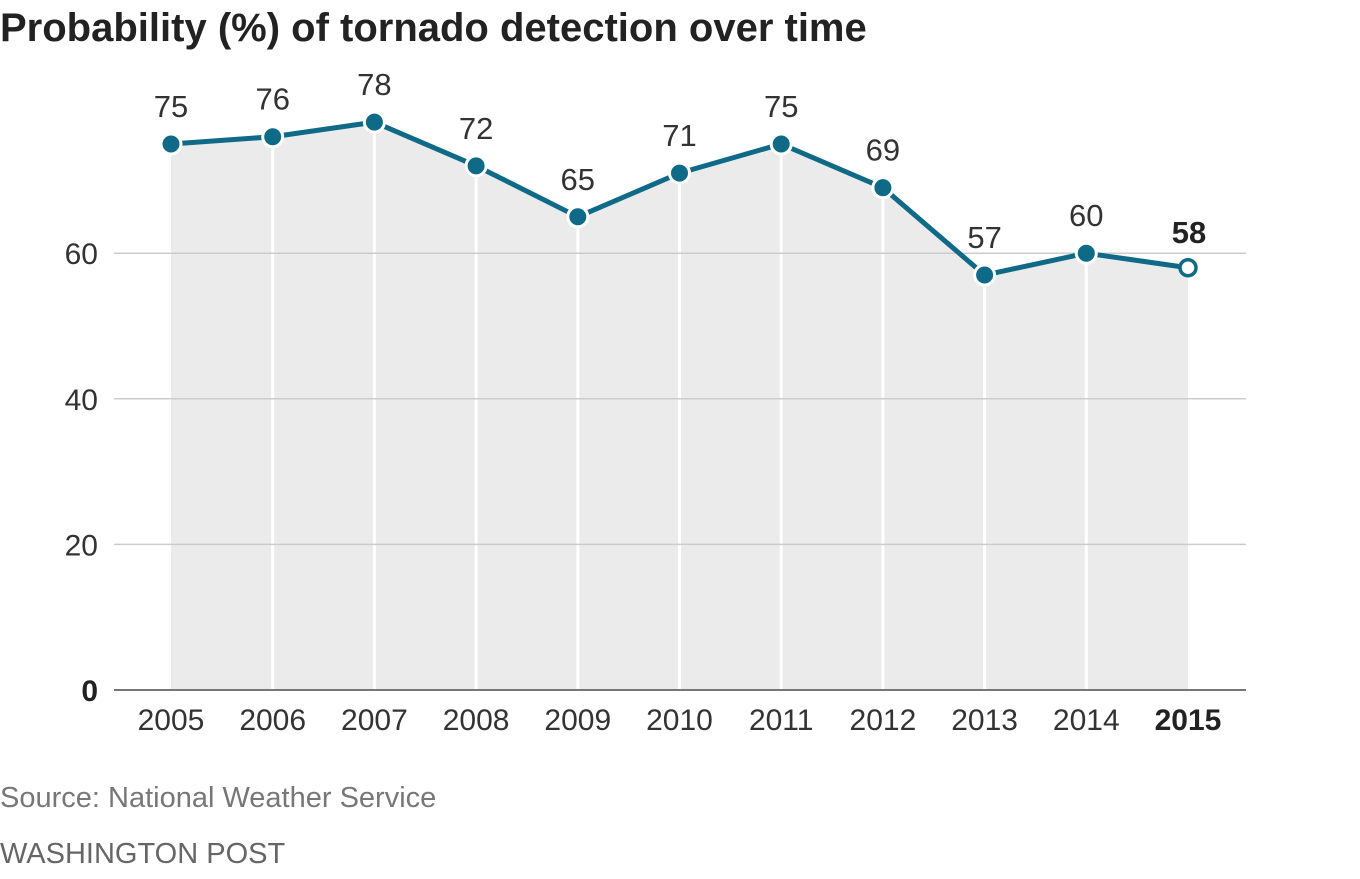  What do you see at coordinates (81, 545) in the screenshot?
I see `y-tick-label: 20` at bounding box center [81, 545].